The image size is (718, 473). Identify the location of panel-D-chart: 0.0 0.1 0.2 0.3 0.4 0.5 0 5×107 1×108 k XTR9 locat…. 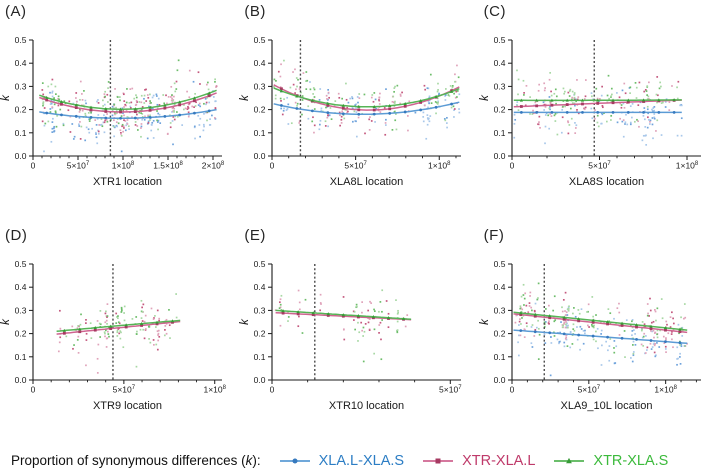
(113, 335).